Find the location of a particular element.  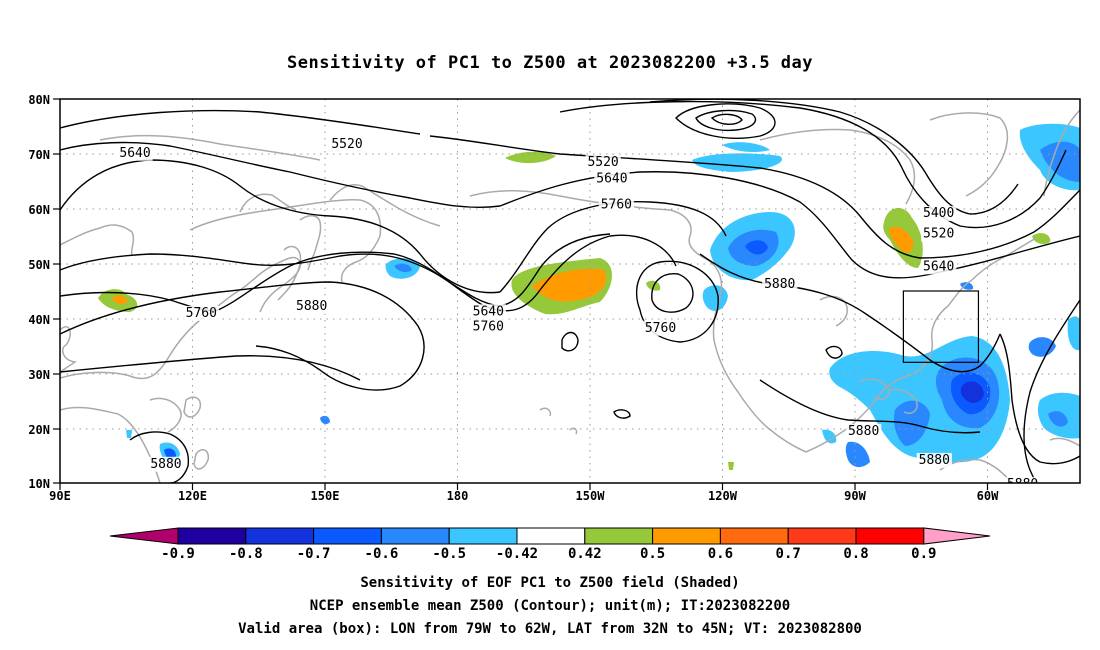

colorbar-high-arrow is located at coordinates (957, 536).